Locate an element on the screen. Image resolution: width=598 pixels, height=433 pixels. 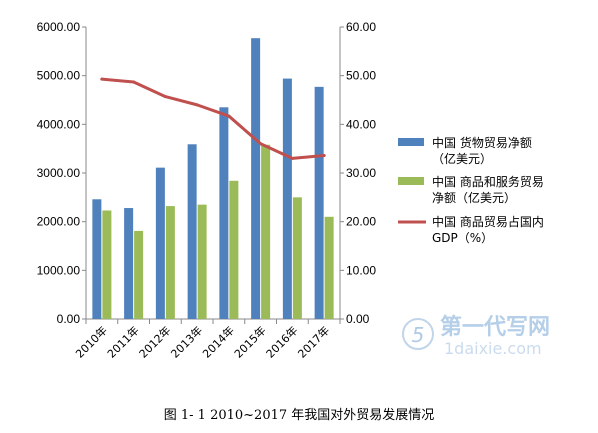
watermark-logo-ring is located at coordinates (418, 334).